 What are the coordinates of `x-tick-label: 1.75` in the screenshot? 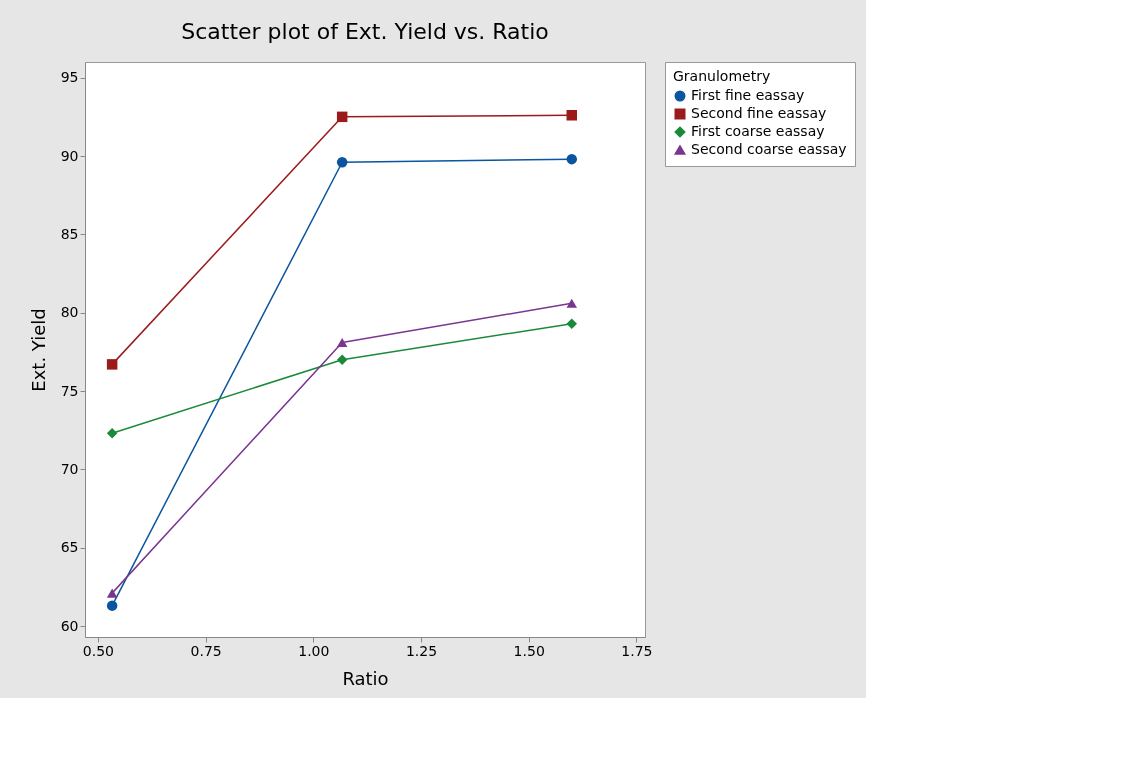 It's located at (637, 650).